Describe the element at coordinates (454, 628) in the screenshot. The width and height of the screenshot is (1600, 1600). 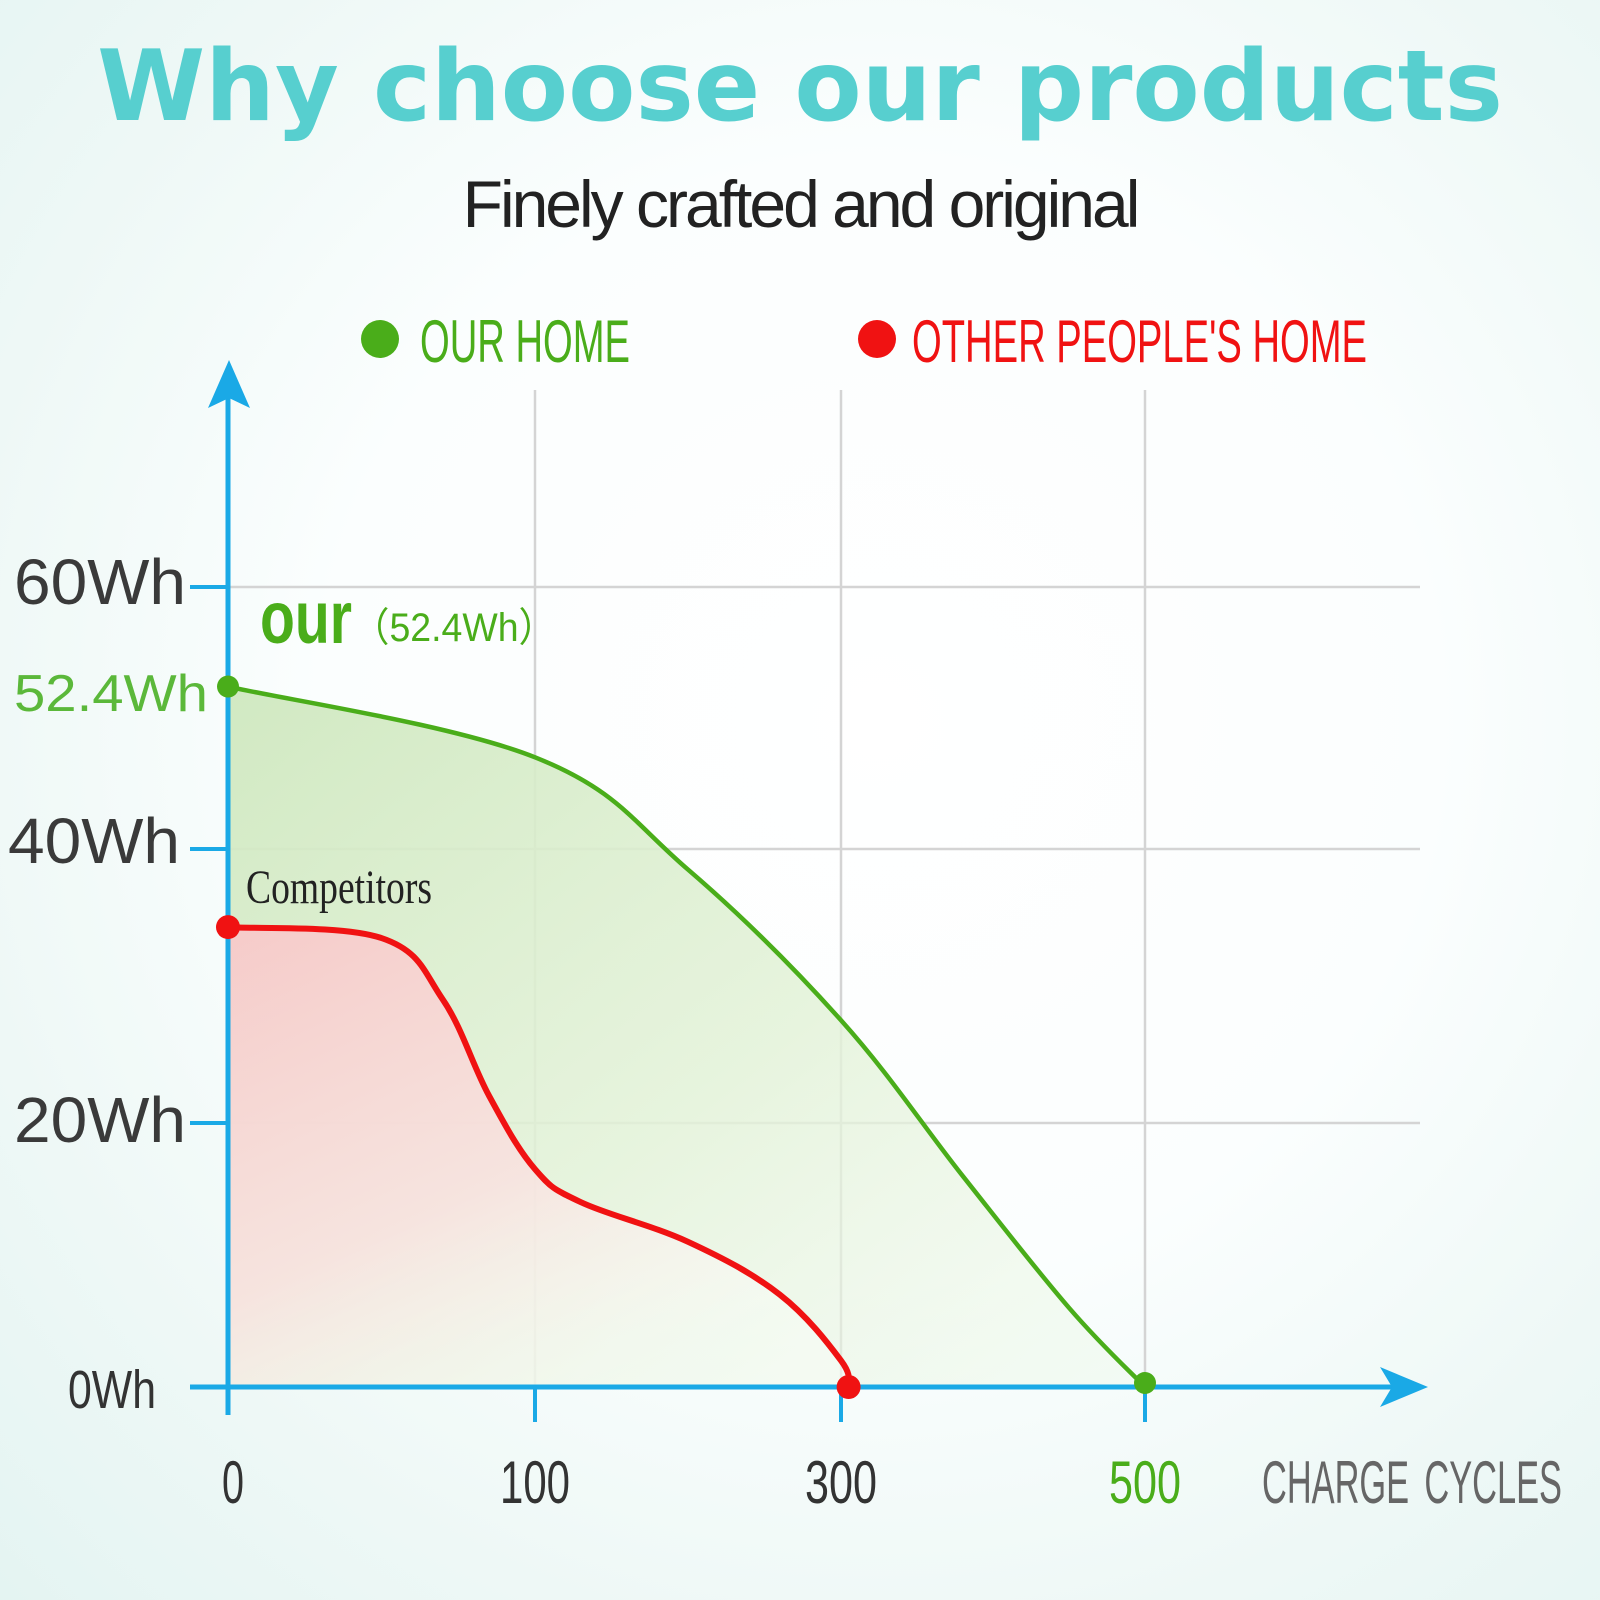
I see `ours-value-label: （52.4Wh）` at that location.